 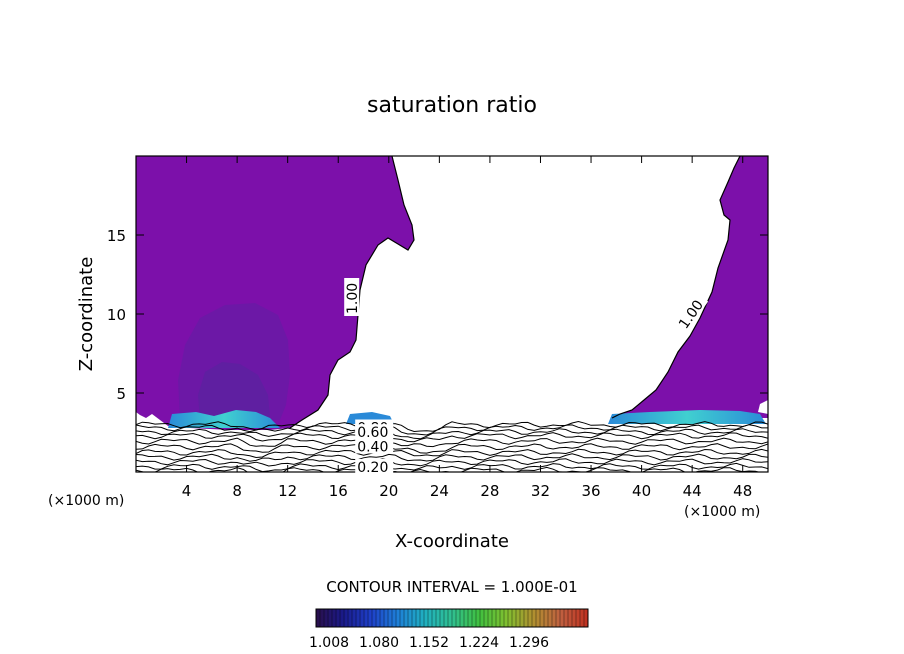 What do you see at coordinates (86, 314) in the screenshot?
I see `y-axis-title: Z-coordinate` at bounding box center [86, 314].